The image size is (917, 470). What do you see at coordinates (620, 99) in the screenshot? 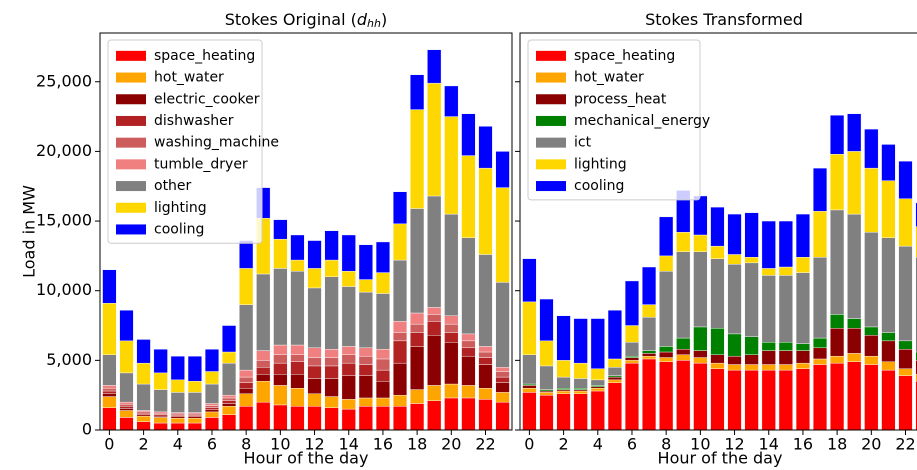
I see `legend-label: process_heat` at bounding box center [620, 99].